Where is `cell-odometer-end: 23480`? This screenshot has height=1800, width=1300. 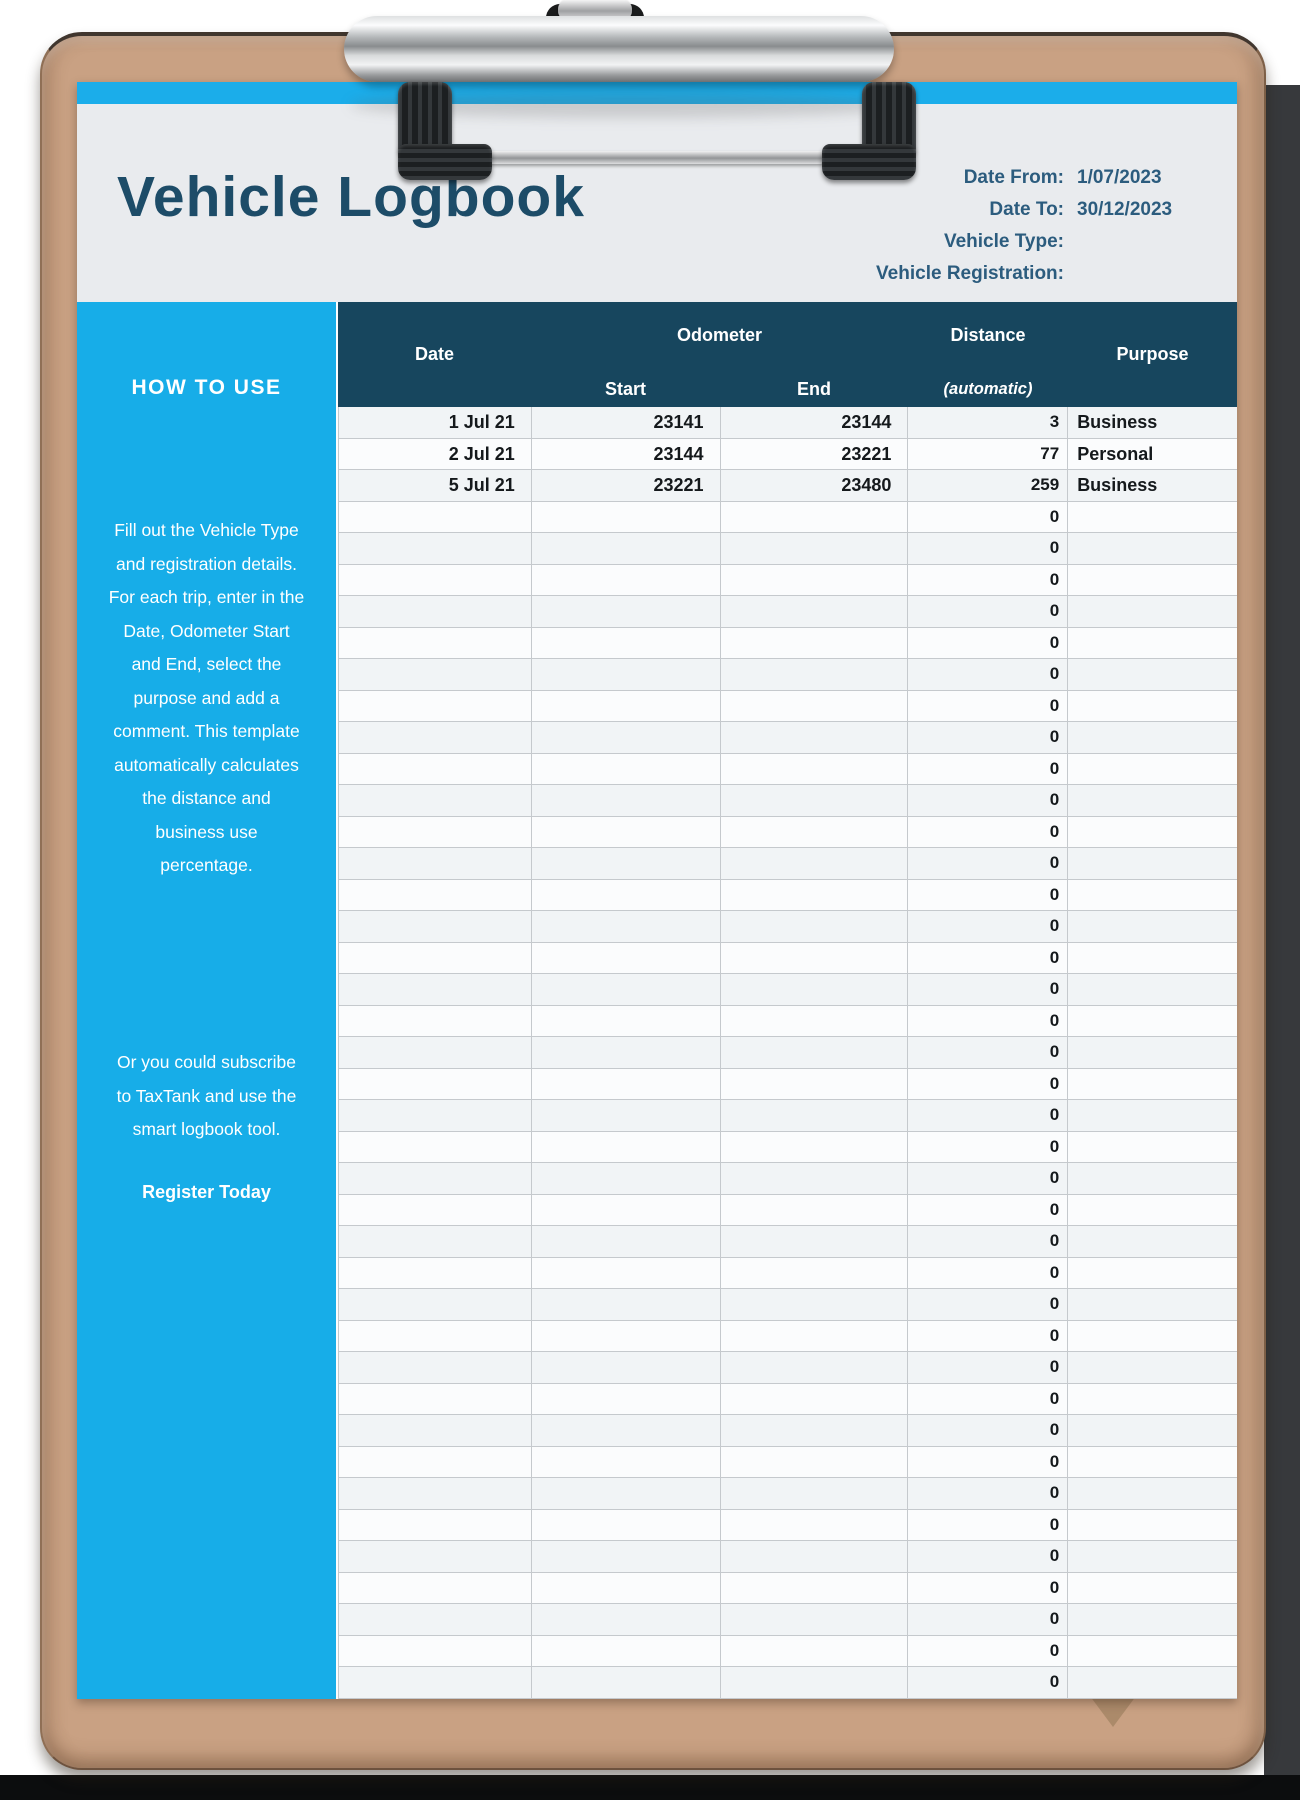
cell-odometer-end: 23480 is located at coordinates (815, 485).